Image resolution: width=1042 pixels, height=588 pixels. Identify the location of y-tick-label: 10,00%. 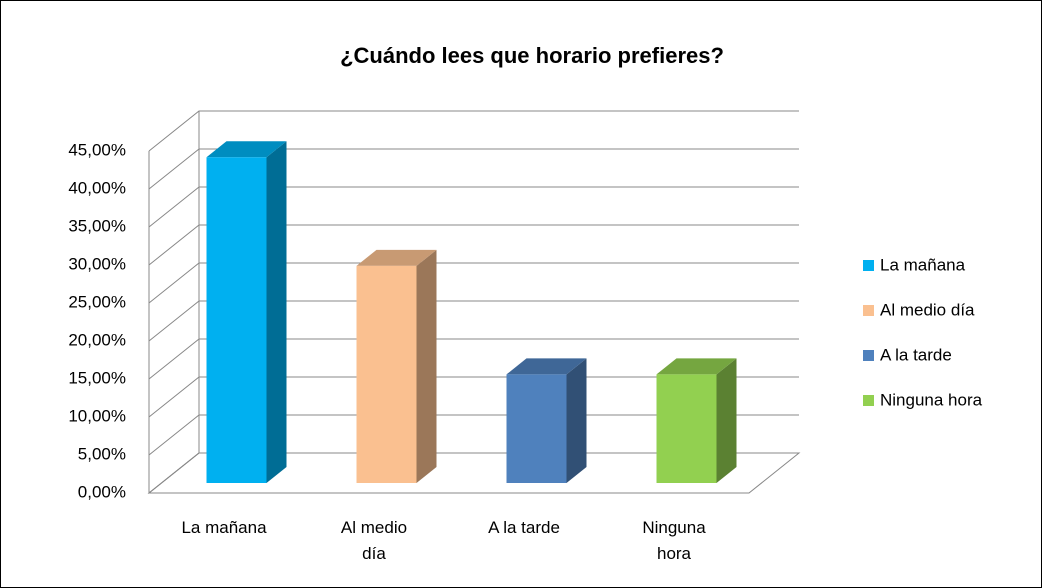
(97, 415).